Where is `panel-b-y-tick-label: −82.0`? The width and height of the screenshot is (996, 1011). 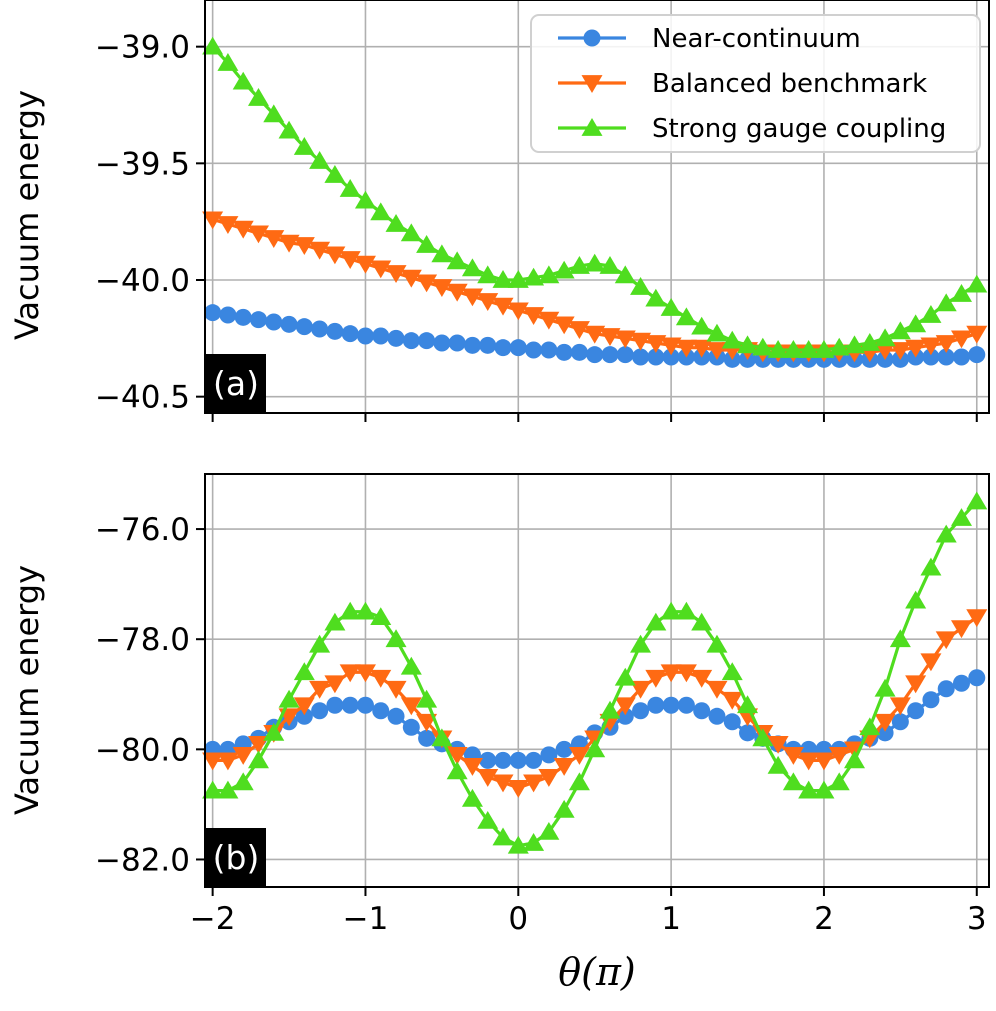 panel-b-y-tick-label: −82.0 is located at coordinates (142, 860).